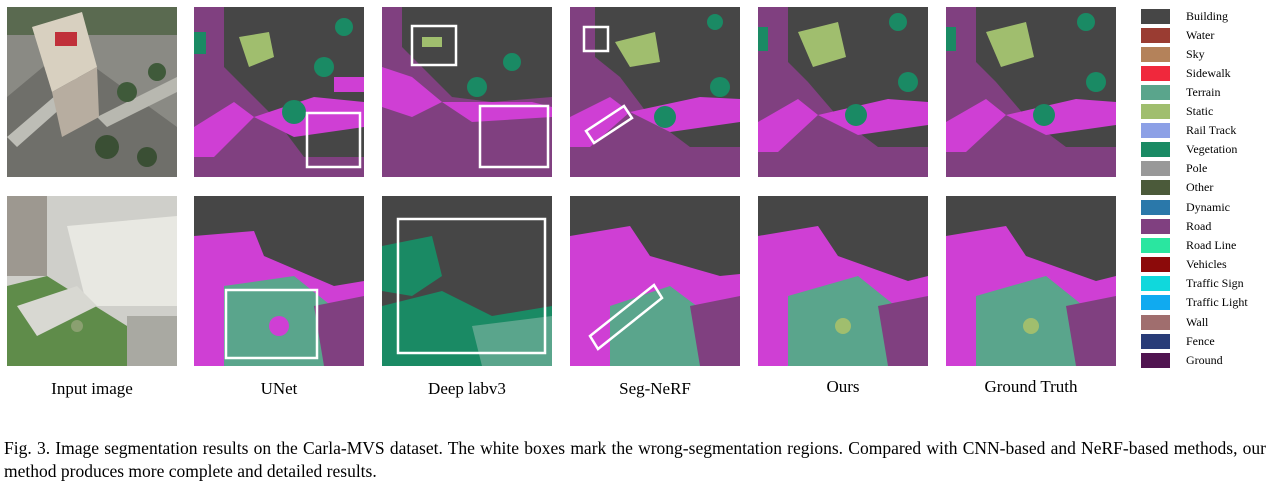  Describe the element at coordinates (1031, 386) in the screenshot. I see `column-label-groundtruth: Ground Truth` at that location.